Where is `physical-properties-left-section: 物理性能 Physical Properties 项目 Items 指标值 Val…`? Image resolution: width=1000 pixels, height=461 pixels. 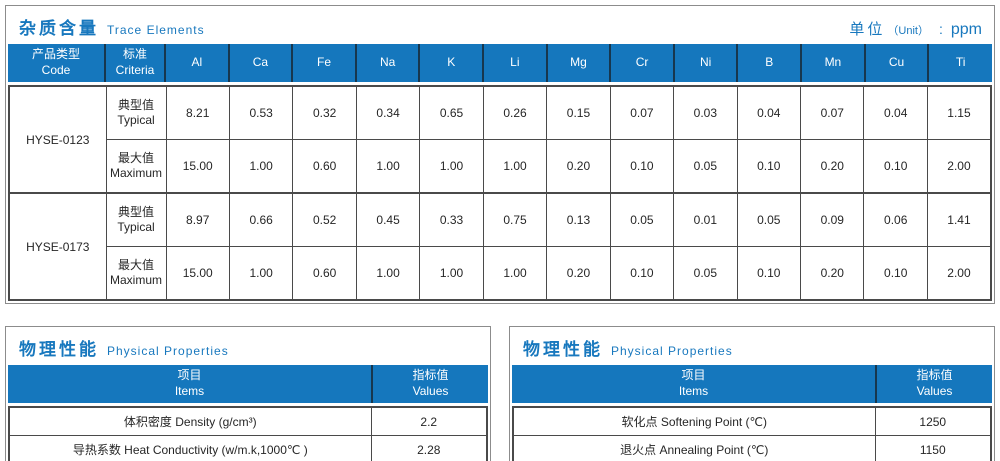
physical-properties-left-section: 物理性能 Physical Properties 项目 Items 指标值 Val… is located at coordinates (248, 393).